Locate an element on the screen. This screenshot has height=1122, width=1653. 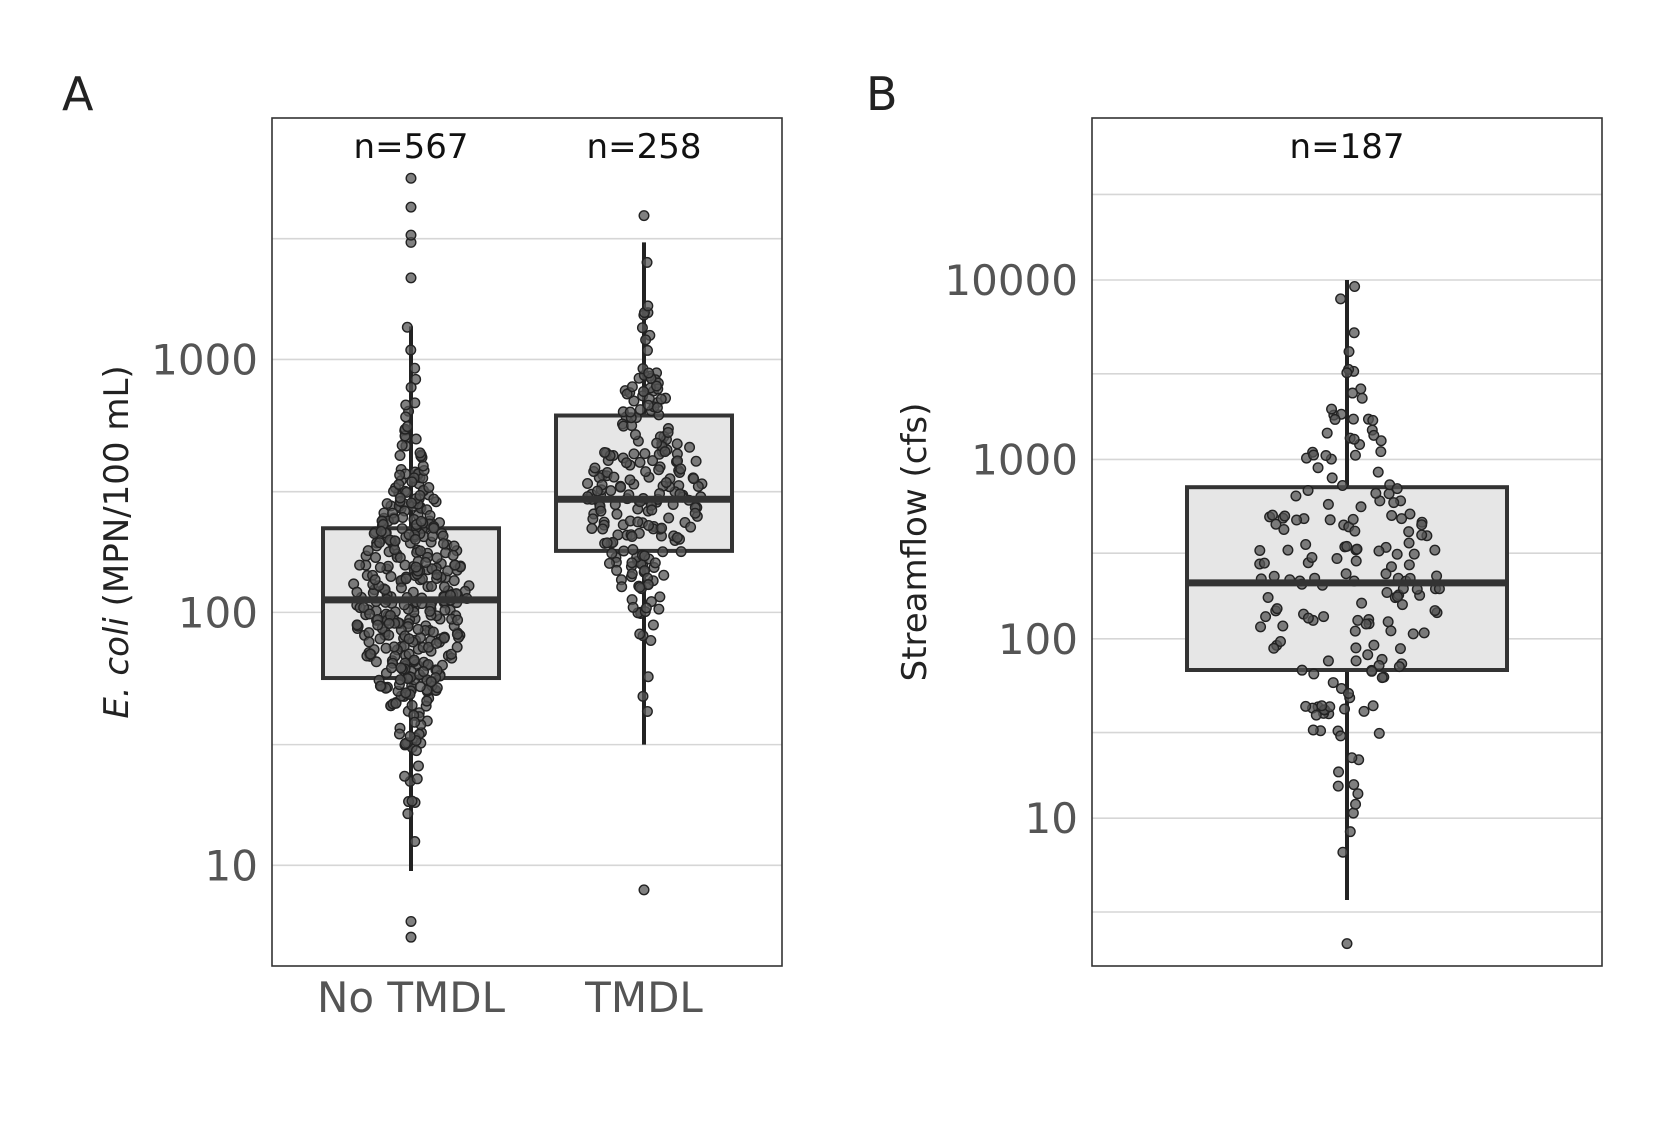
y-tick-label: 10 is located at coordinates (231, 865).